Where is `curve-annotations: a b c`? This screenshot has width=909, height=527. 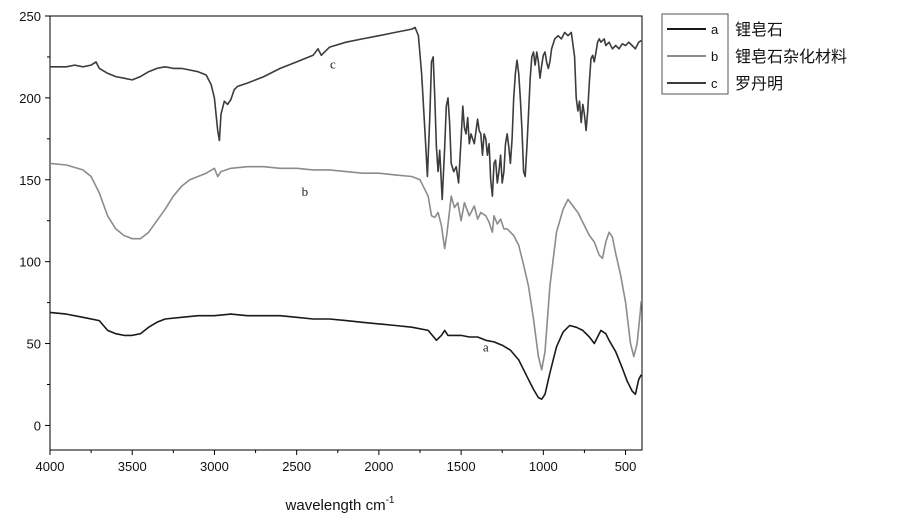 curve-annotations: a b c is located at coordinates (395, 205).